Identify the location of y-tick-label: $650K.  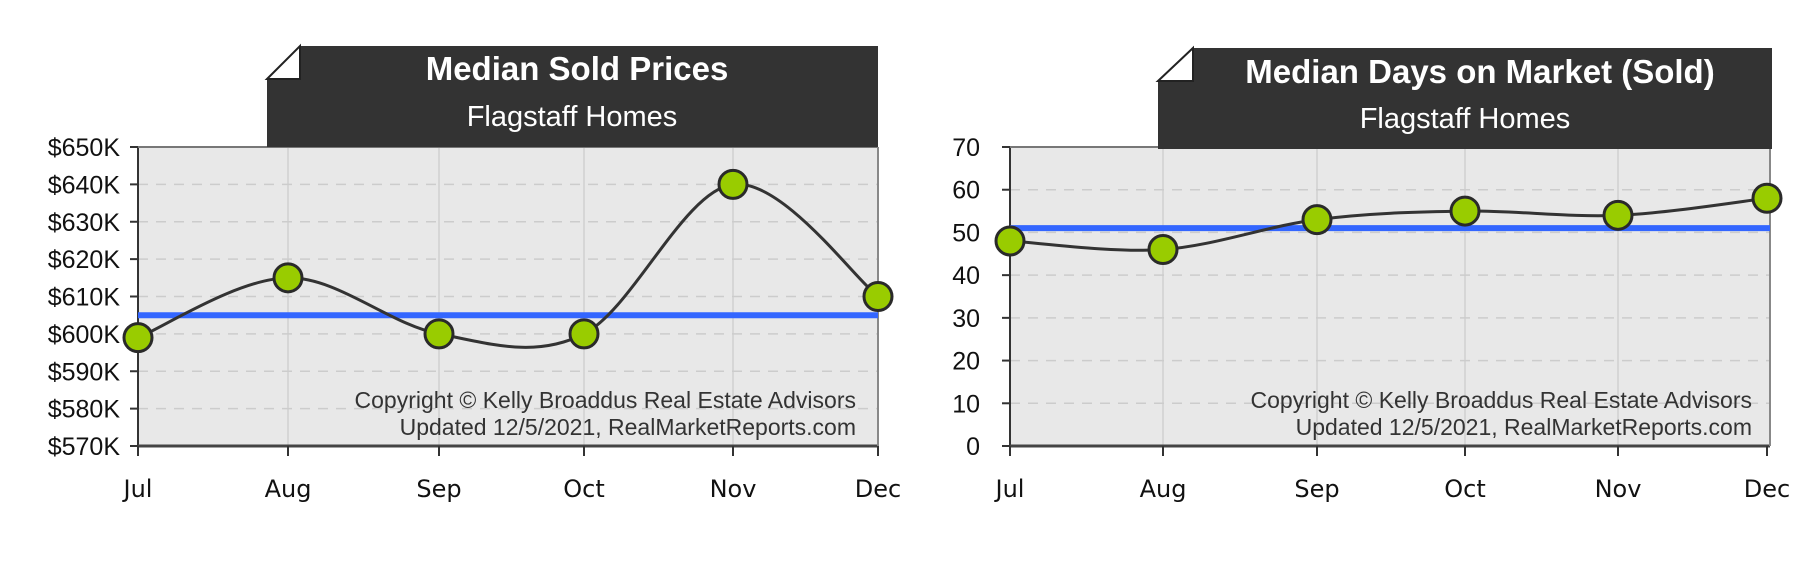
(84, 148).